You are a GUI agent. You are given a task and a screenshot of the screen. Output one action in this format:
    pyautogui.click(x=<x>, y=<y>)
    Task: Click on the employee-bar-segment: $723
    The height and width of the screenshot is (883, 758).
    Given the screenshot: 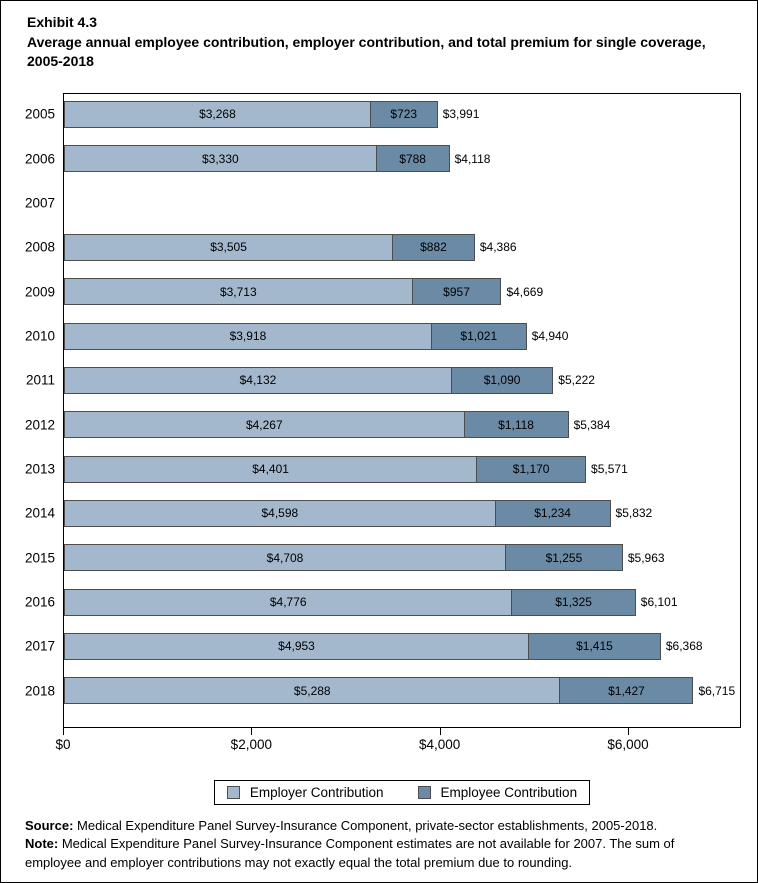 What is the action you would take?
    pyautogui.click(x=403, y=114)
    